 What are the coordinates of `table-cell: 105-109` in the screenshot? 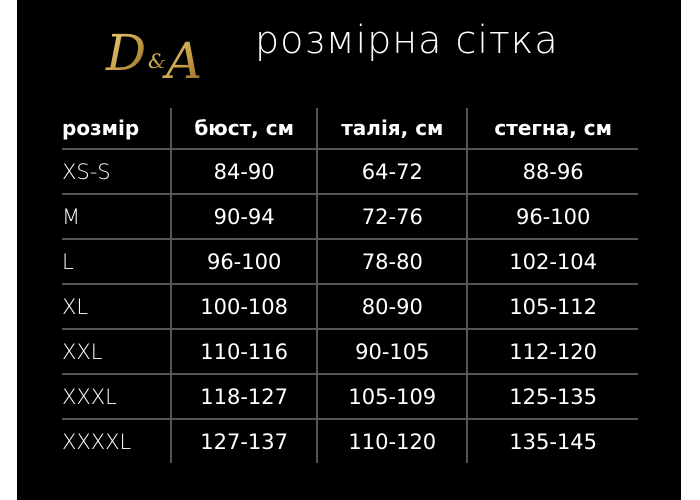 It's located at (392, 396).